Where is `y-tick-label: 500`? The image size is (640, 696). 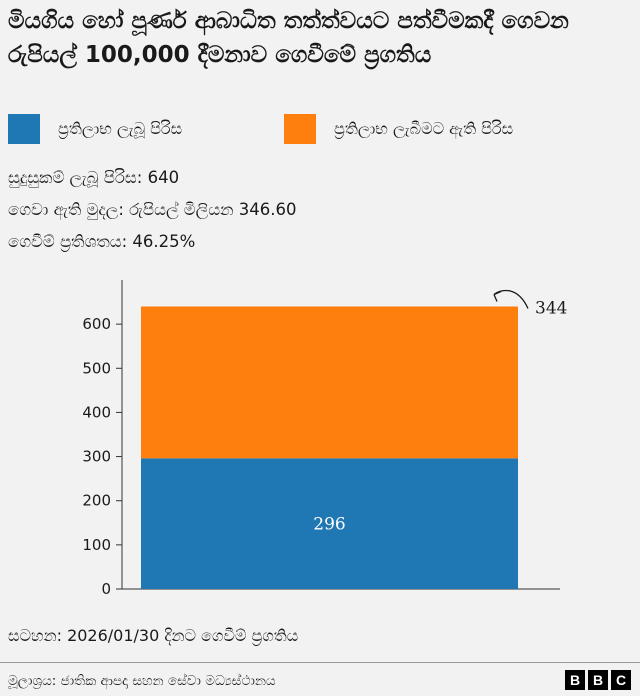 y-tick-label: 500 is located at coordinates (96, 368).